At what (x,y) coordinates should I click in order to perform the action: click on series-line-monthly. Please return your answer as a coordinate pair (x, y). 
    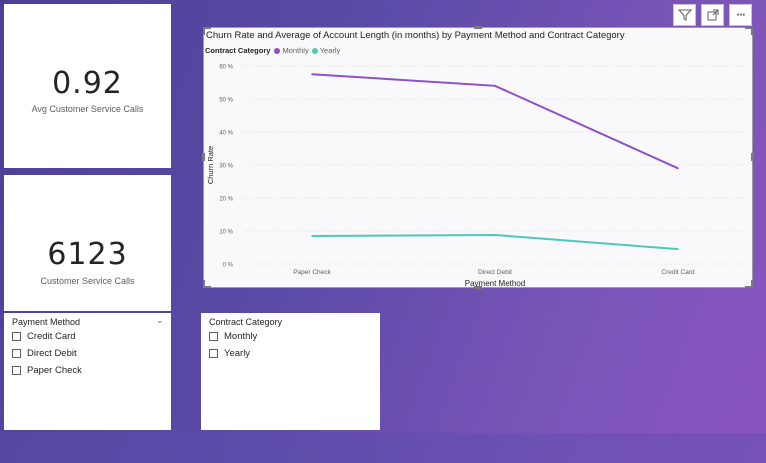
    Looking at the image, I should click on (495, 121).